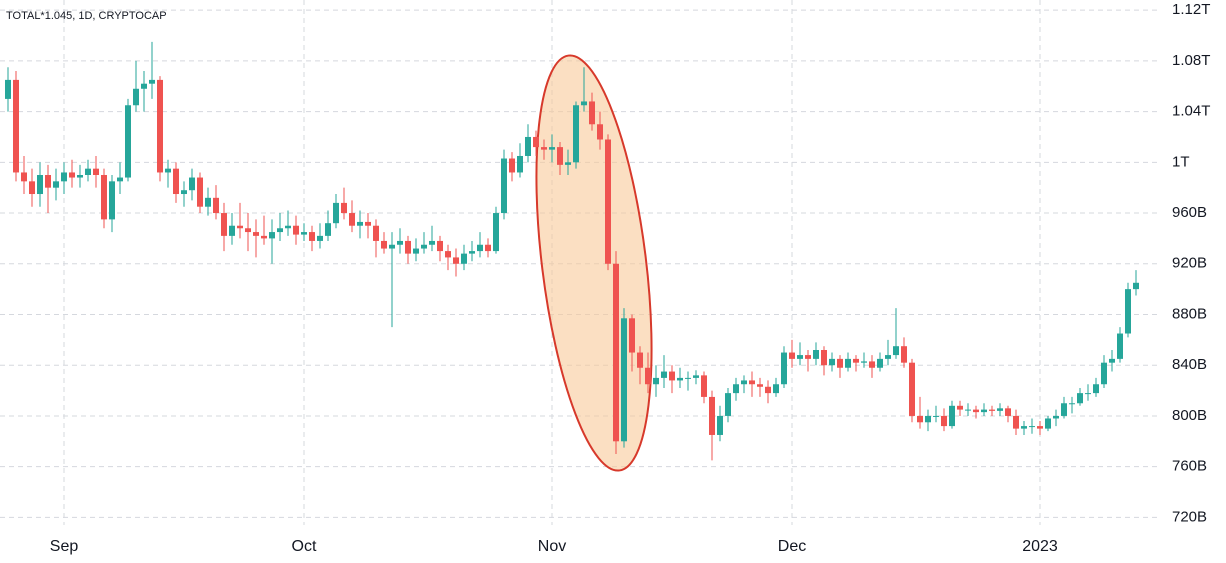 This screenshot has height=563, width=1226. I want to click on y-tick-label: 1.12T, so click(1191, 9).